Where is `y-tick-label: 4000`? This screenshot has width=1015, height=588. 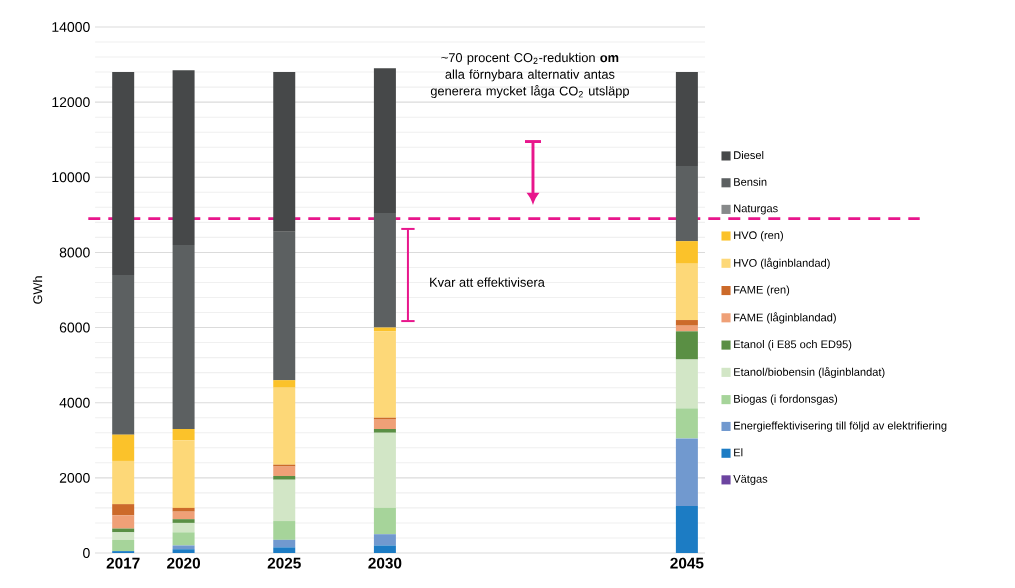 y-tick-label: 4000 is located at coordinates (74, 402).